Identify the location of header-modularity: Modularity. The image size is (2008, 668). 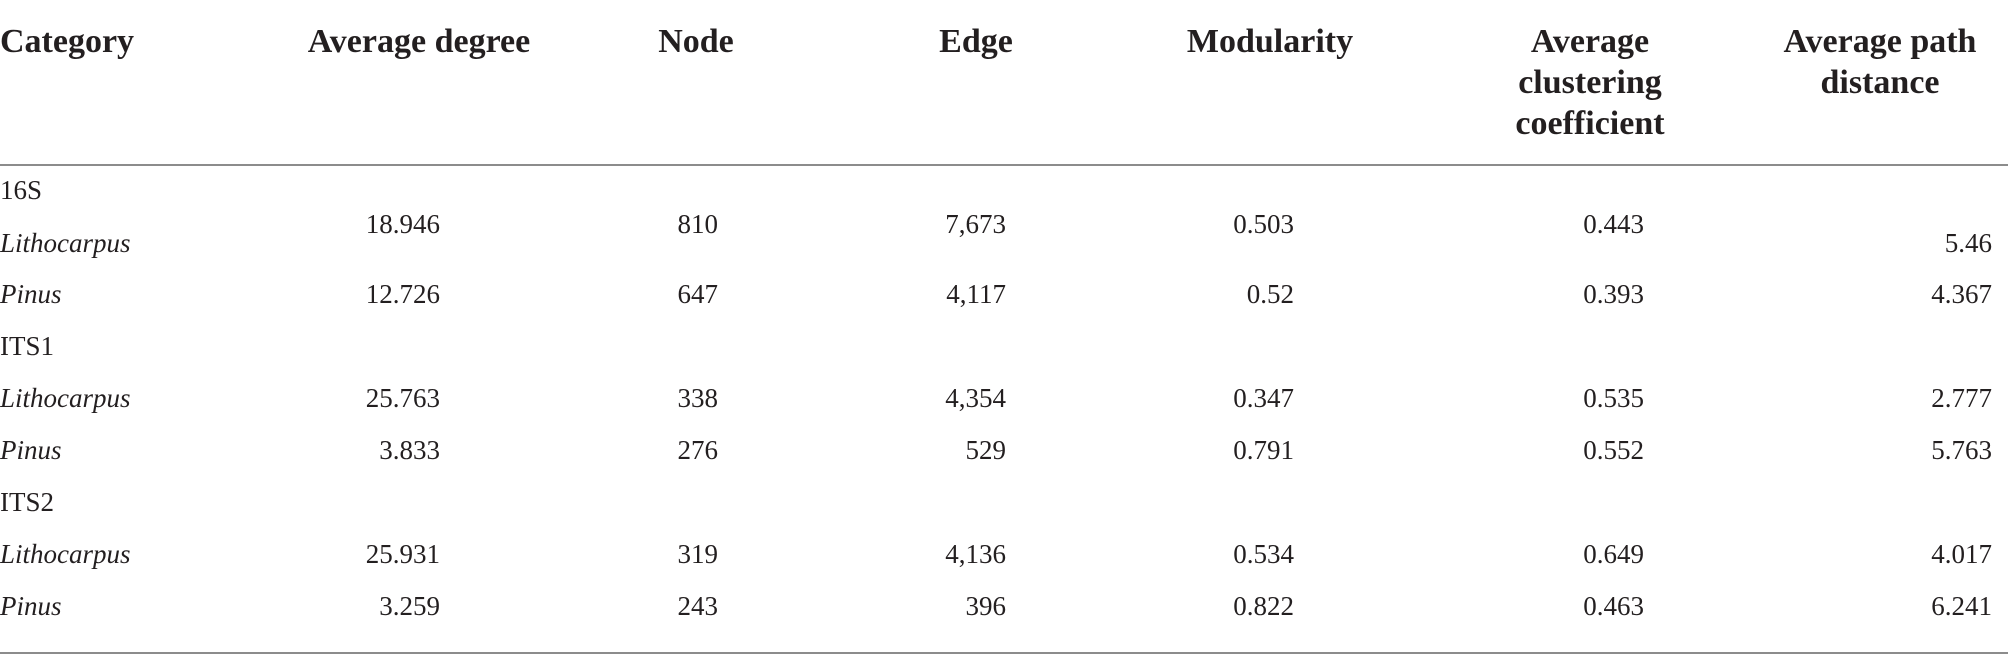
(1270, 41).